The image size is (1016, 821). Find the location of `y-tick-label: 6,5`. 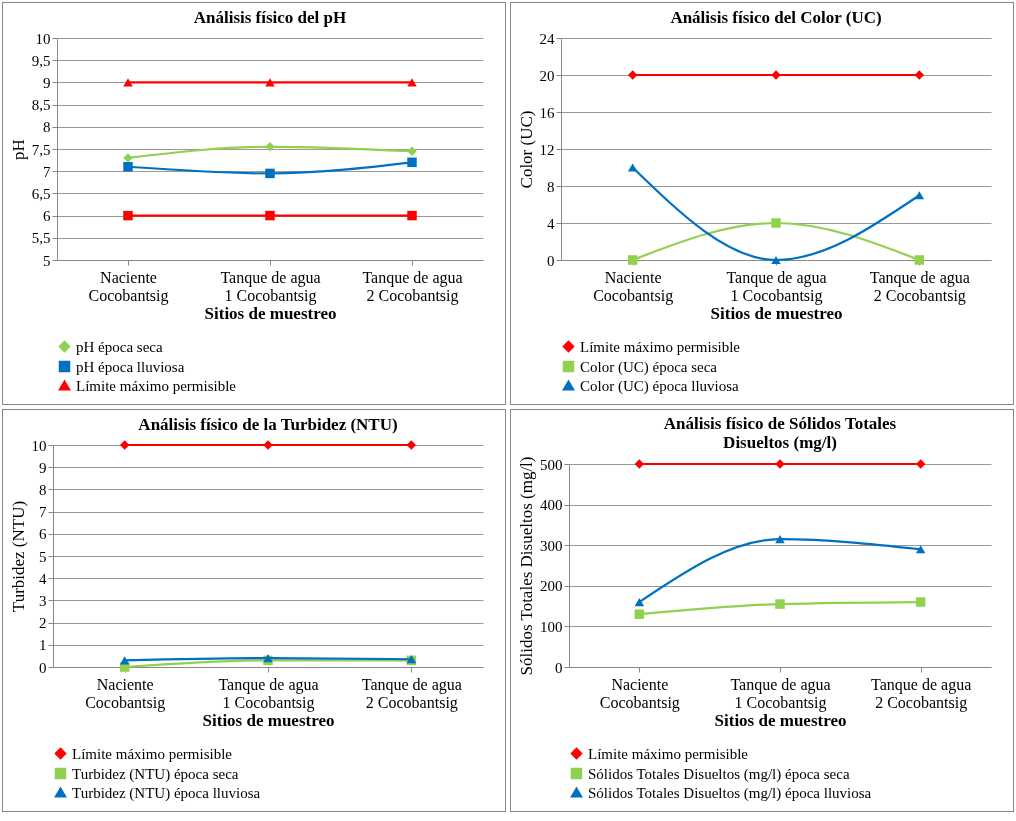

y-tick-label: 6,5 is located at coordinates (41, 193).